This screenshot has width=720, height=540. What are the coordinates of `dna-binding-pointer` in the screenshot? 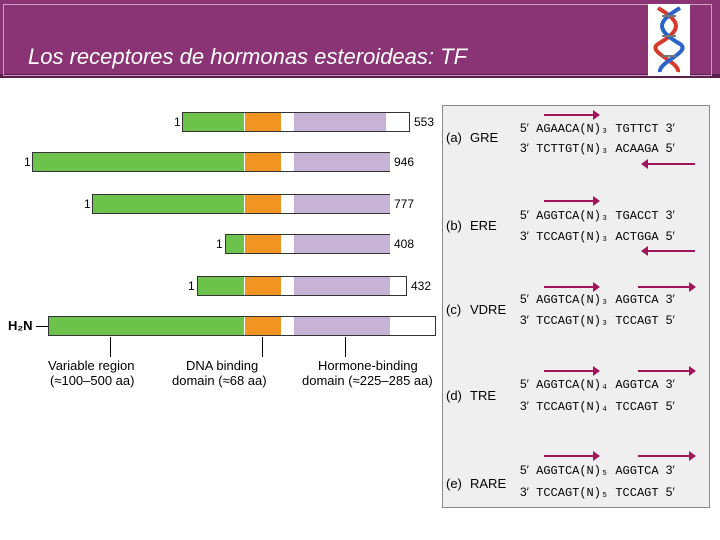 It's located at (262, 347).